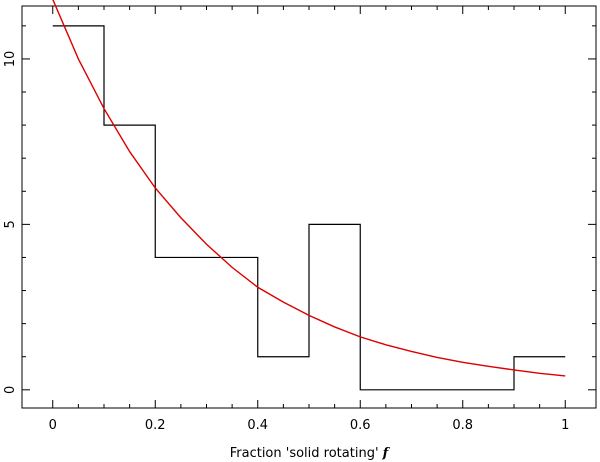 The width and height of the screenshot is (600, 462). I want to click on x-axis-label-variable: f, so click(386, 453).